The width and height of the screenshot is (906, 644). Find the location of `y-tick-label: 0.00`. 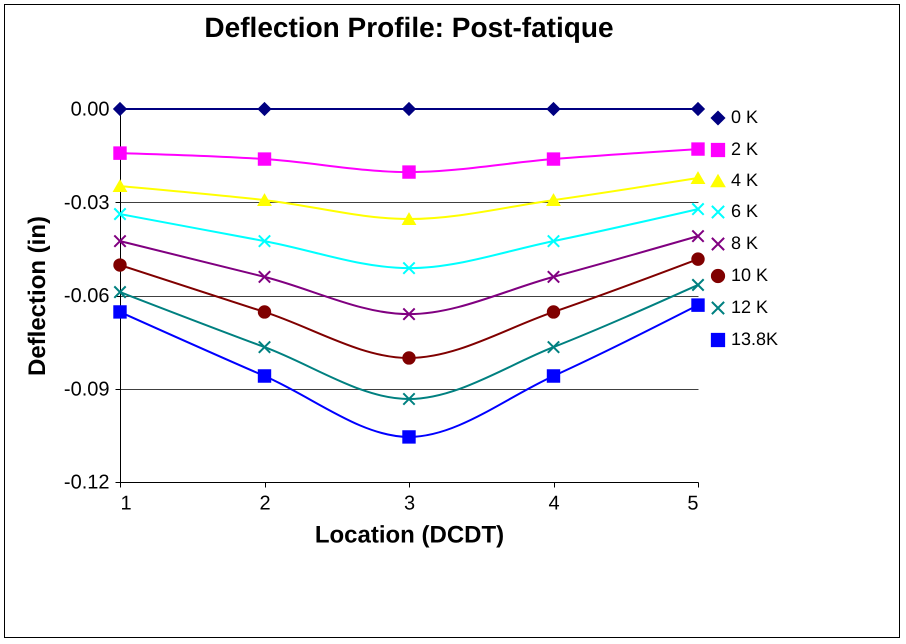

y-tick-label: 0.00 is located at coordinates (90, 109).